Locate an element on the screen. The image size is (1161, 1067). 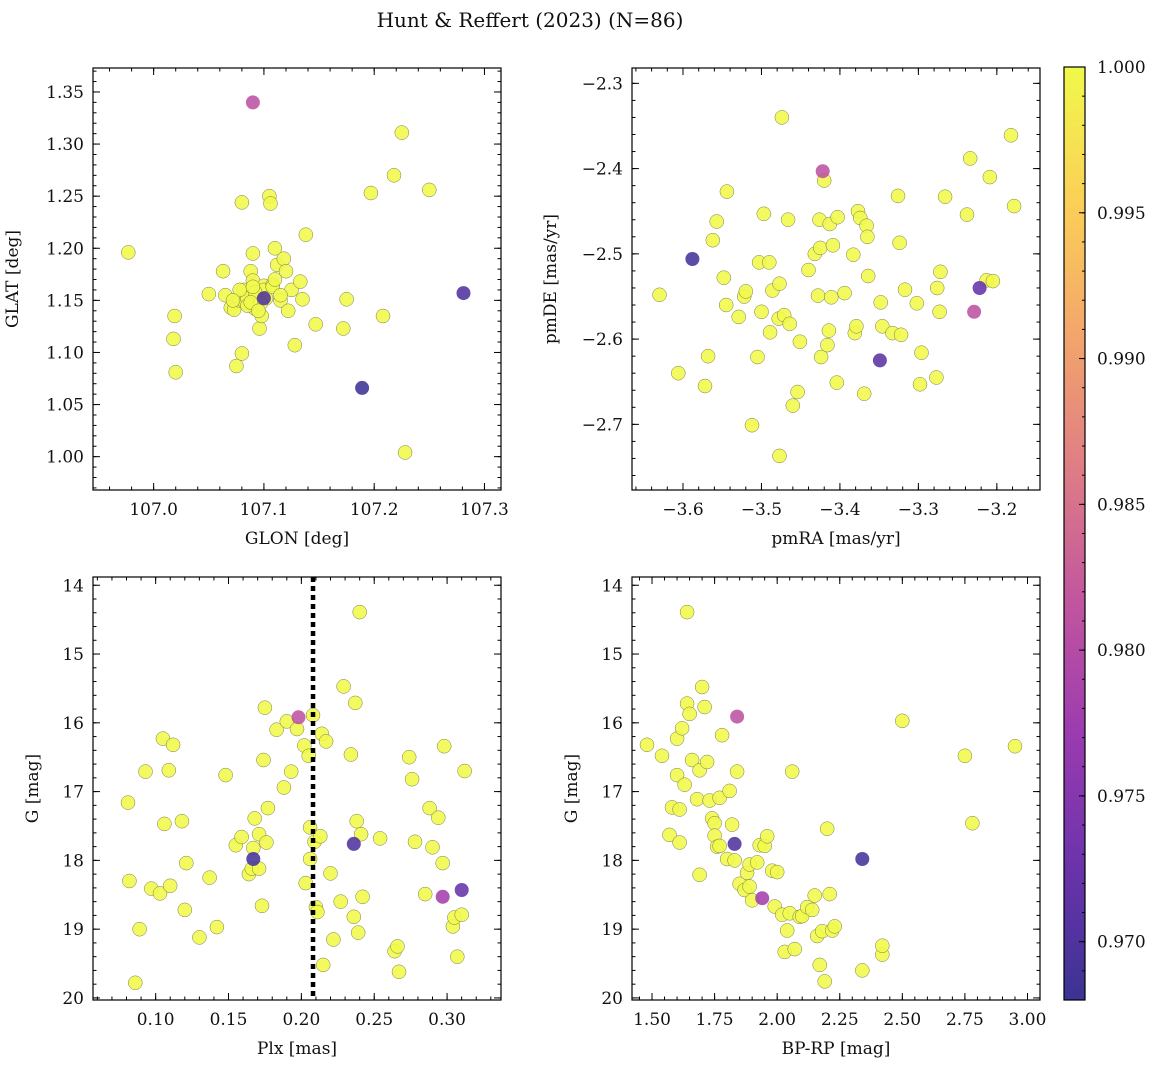
colorbar-tick-label: 1.000 is located at coordinates (1121, 68).